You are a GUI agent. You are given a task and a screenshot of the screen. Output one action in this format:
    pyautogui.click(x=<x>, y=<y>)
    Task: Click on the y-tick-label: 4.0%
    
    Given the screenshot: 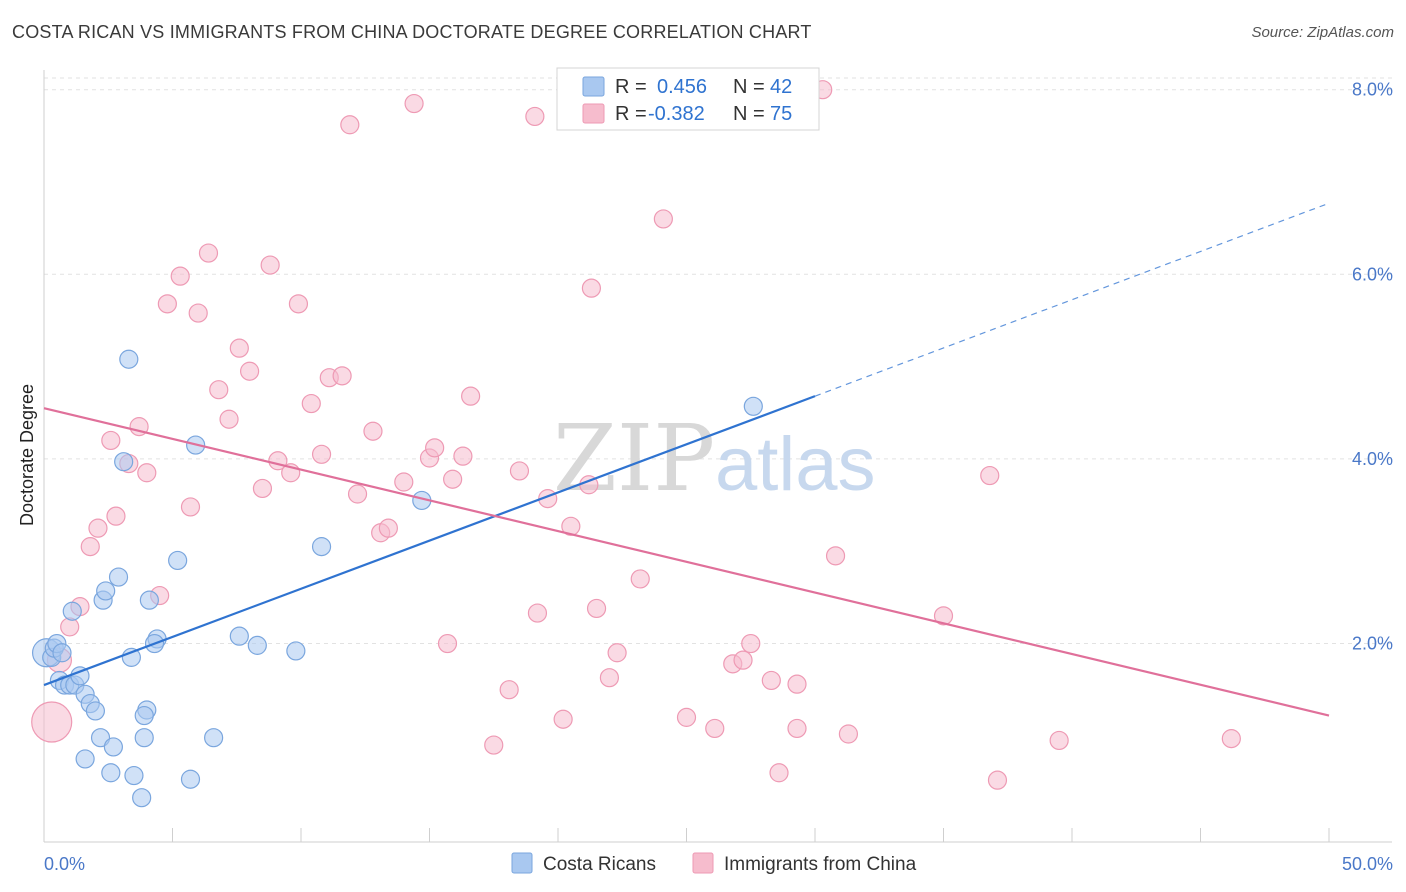 What is the action you would take?
    pyautogui.click(x=1372, y=459)
    